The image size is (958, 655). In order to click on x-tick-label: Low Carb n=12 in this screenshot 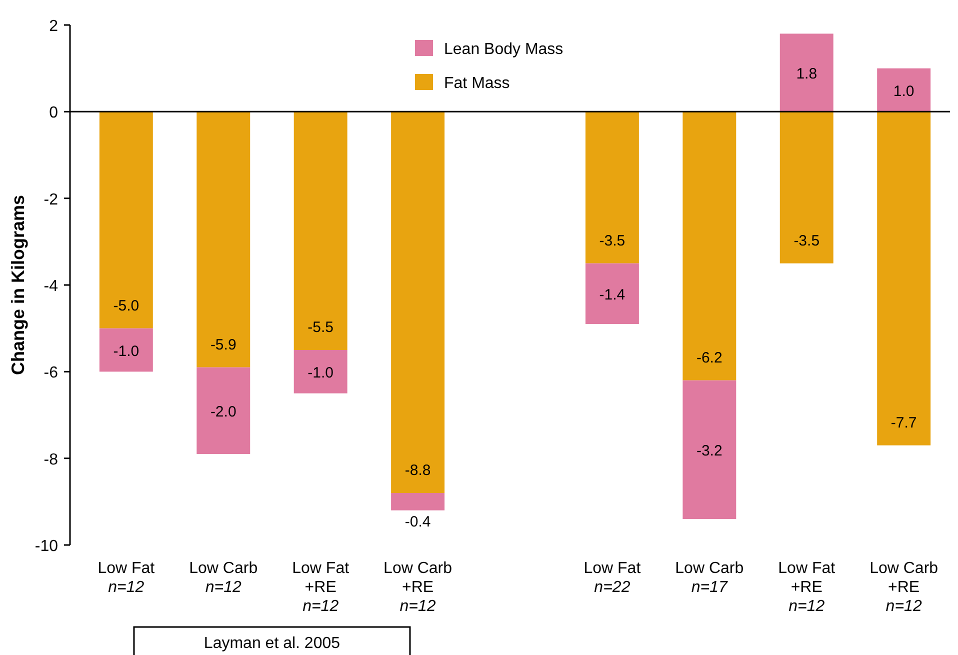, I will do `click(223, 578)`.